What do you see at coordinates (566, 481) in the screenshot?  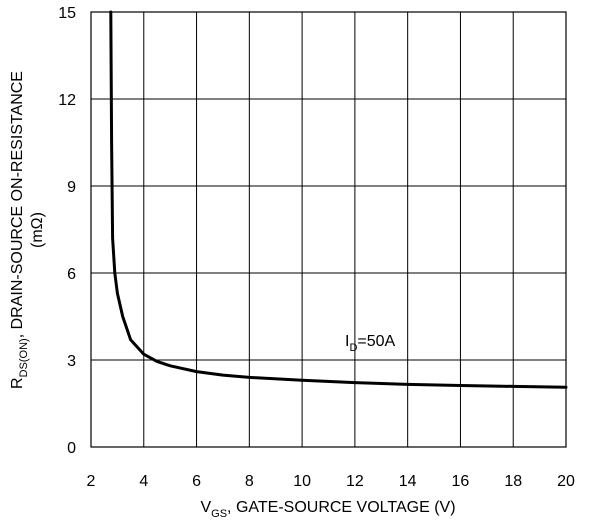 I see `x-tick-label: 20` at bounding box center [566, 481].